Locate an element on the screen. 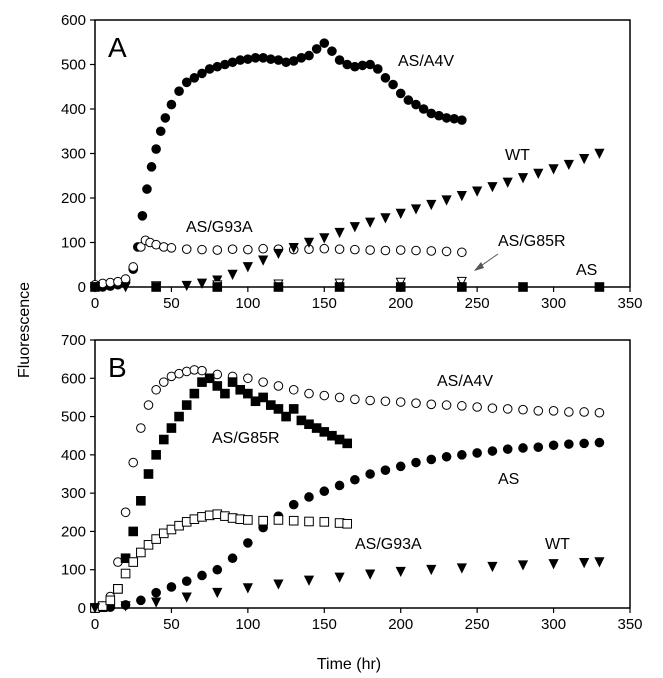 This screenshot has width=663, height=678. arrow-head-a-as-g85r is located at coordinates (479, 266).